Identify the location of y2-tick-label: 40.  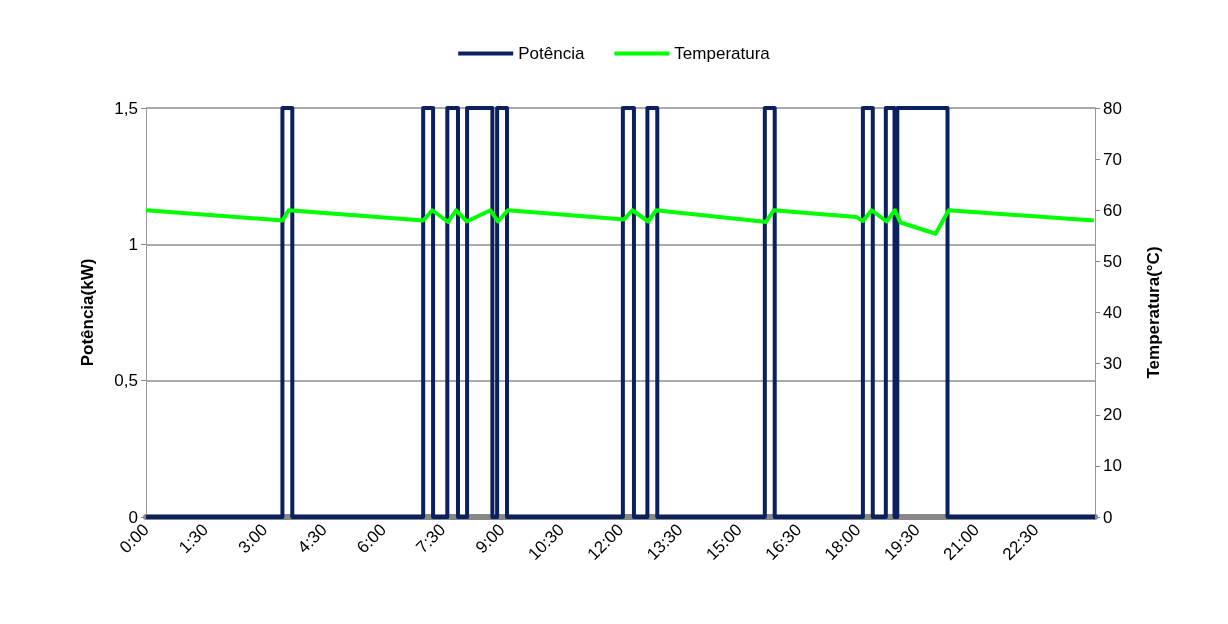
(1112, 312).